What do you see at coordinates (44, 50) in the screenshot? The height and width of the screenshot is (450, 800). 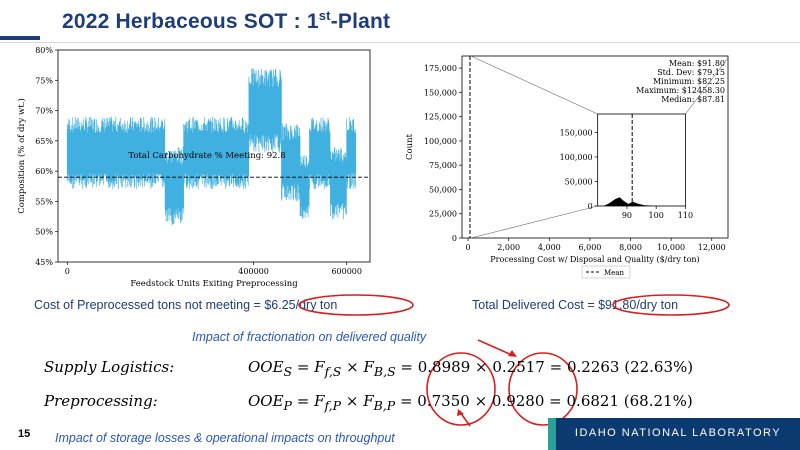 I see `y-tick-label: 80%` at bounding box center [44, 50].